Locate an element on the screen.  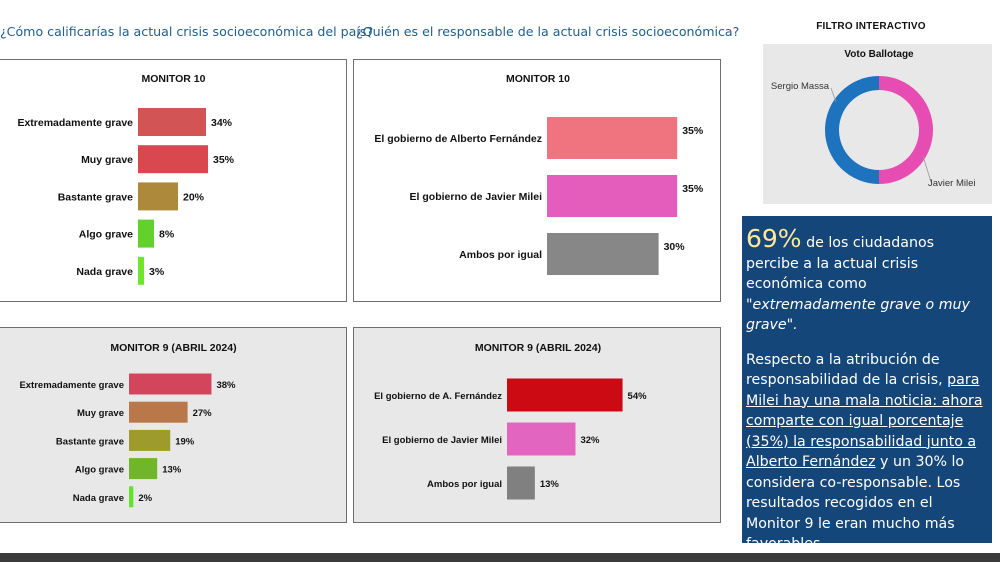
filter-ballotage-chart: Voto Ballotage Javier Milei Sergio Massa is located at coordinates (877, 124).